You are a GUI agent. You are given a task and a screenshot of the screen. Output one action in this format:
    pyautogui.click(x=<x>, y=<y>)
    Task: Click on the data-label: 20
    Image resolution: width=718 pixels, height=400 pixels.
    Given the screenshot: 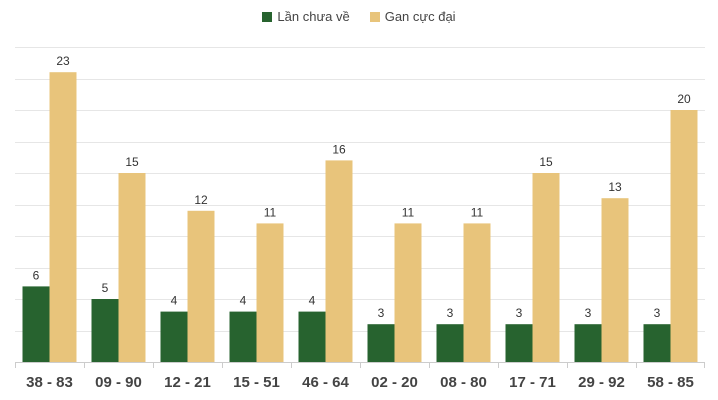 What is the action you would take?
    pyautogui.click(x=684, y=99)
    